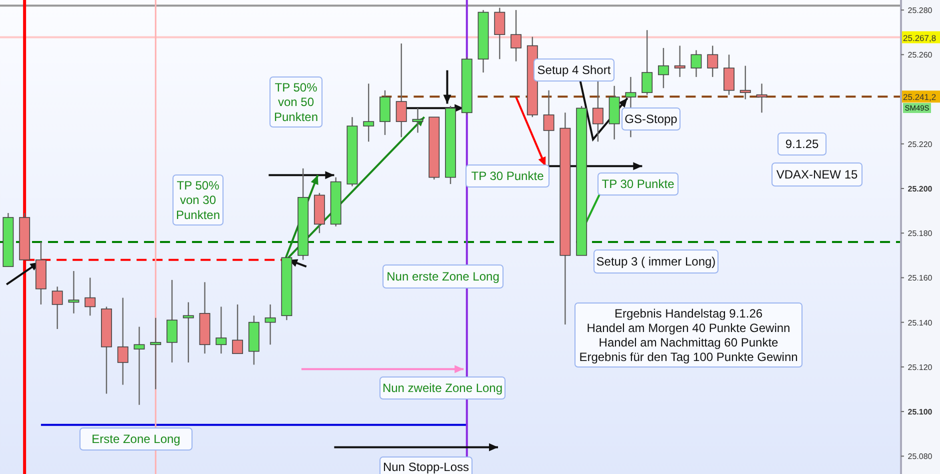  Describe the element at coordinates (426, 467) in the screenshot. I see `annotation: Nun Stopp-Loss` at that location.